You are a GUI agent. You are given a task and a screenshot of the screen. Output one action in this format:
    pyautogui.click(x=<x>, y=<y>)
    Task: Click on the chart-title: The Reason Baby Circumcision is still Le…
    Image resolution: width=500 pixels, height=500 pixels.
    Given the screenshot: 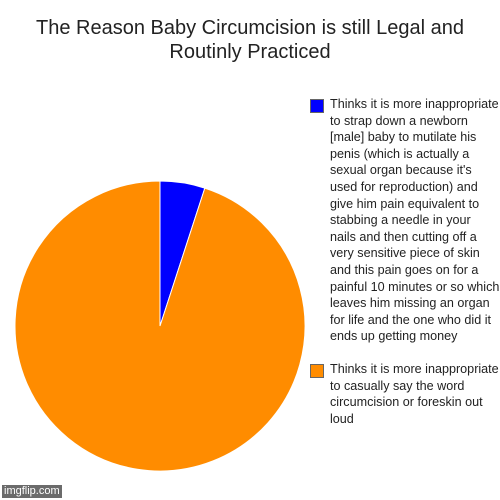 What is the action you would take?
    pyautogui.click(x=250, y=40)
    